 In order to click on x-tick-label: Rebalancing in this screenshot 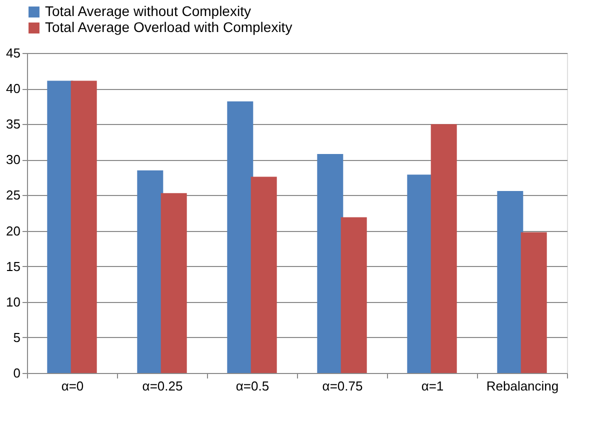, I will do `click(522, 386)`.